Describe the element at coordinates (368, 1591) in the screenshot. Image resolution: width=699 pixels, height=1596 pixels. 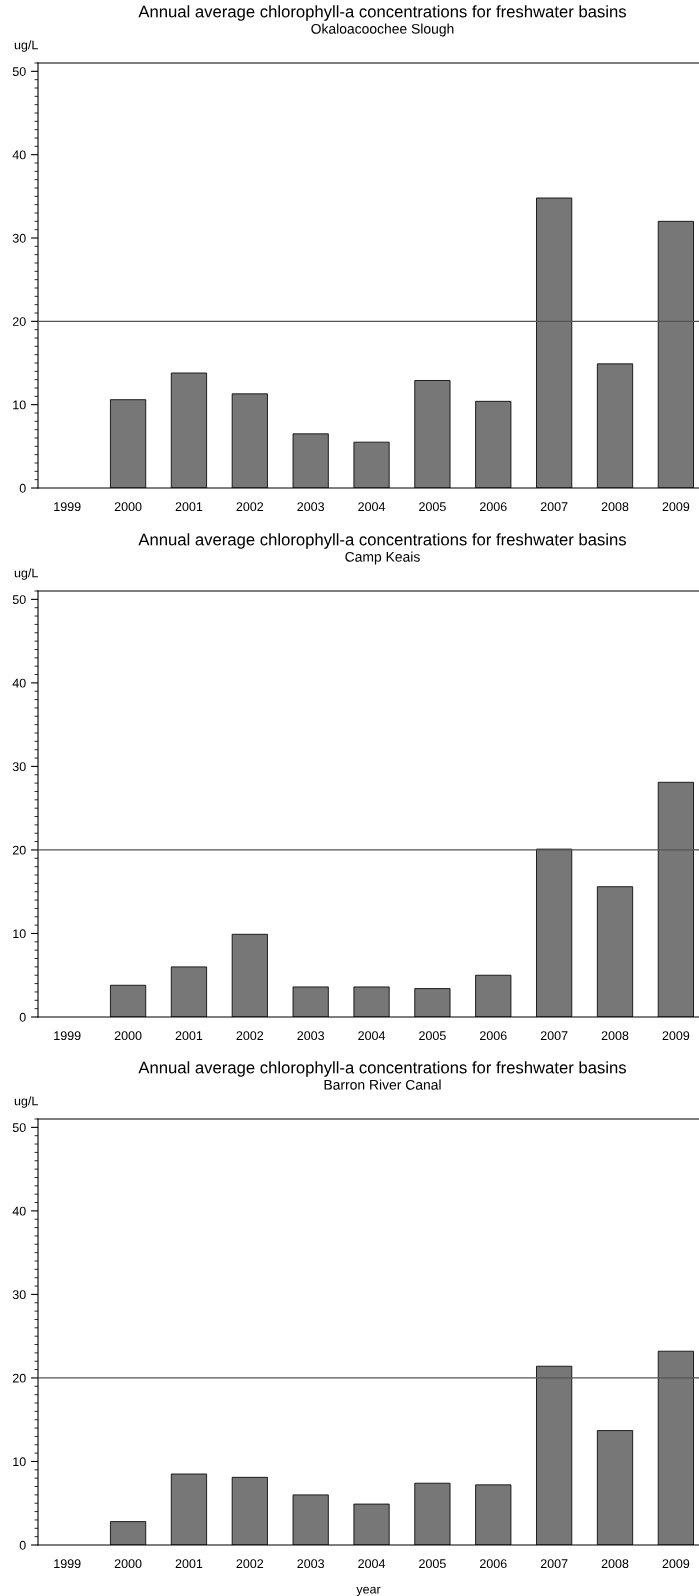
I see `x-axis-title: year` at that location.